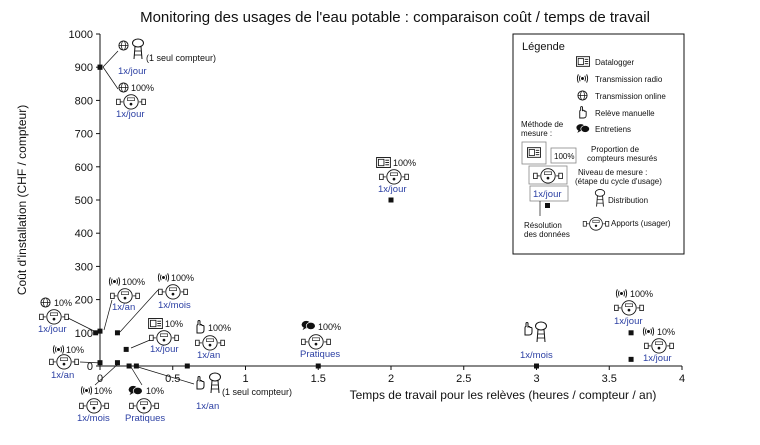 This screenshot has width=760, height=445. Describe the element at coordinates (613, 129) in the screenshot. I see `legend-item-entretiens: Entretiens` at that location.